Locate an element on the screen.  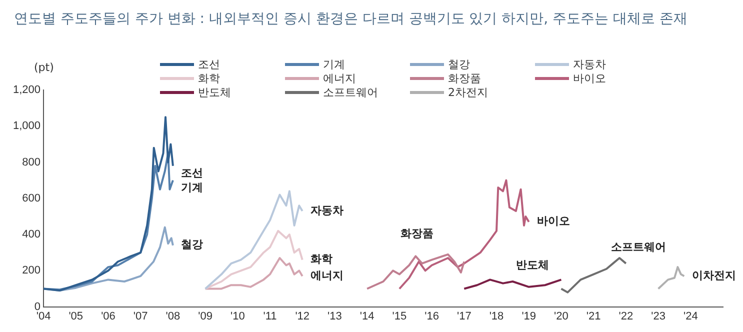
annotation: 조선 is located at coordinates (191, 173).